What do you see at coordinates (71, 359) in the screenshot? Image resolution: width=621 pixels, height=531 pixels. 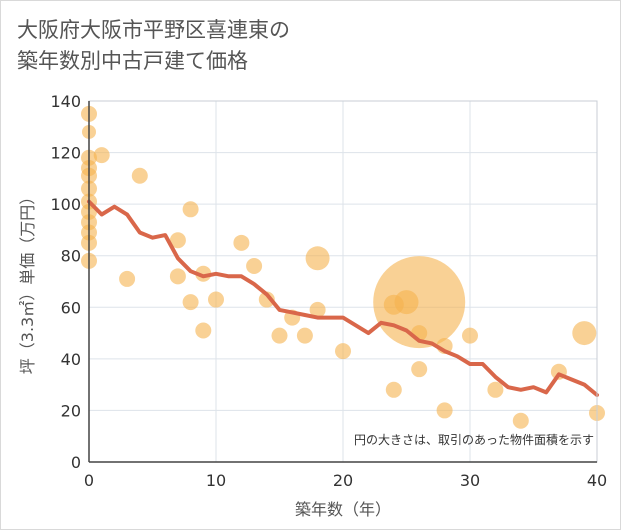 I see `y-tick-label: 40` at bounding box center [71, 359].